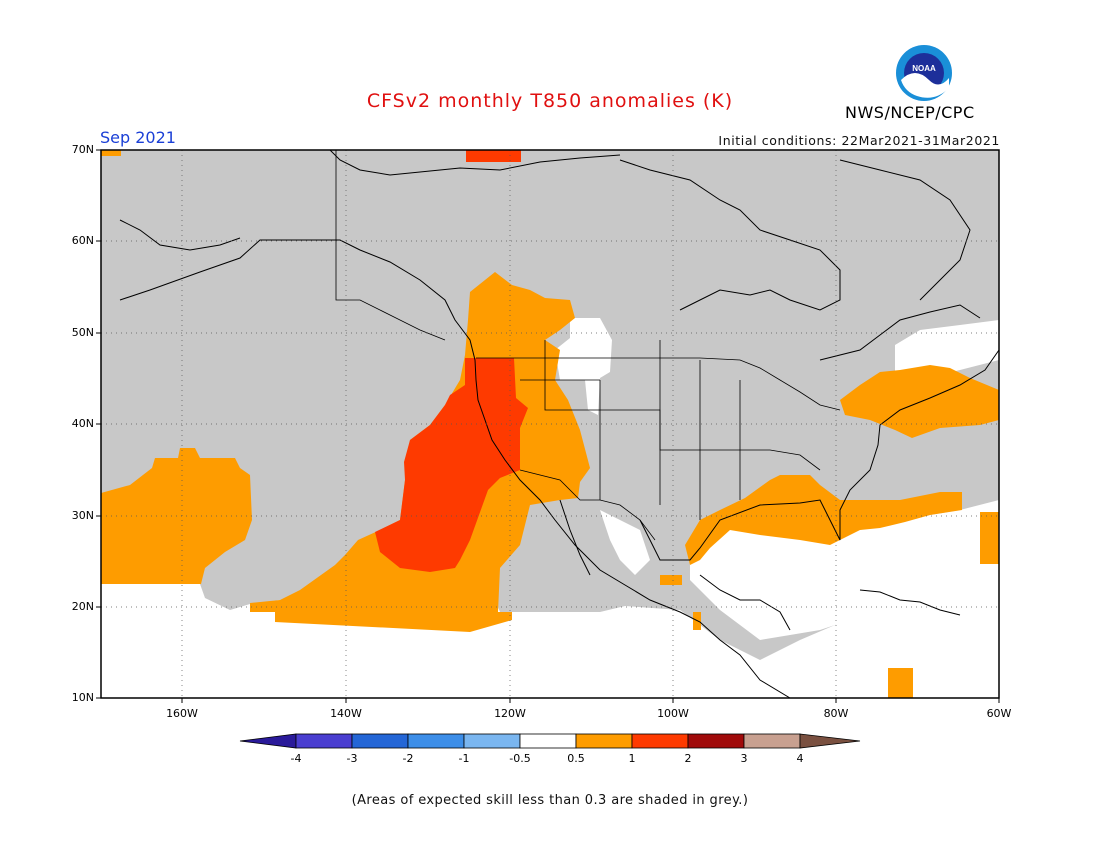 This screenshot has height=850, width=1100. I want to click on anomaly-1-2-arctic, so click(493, 156).